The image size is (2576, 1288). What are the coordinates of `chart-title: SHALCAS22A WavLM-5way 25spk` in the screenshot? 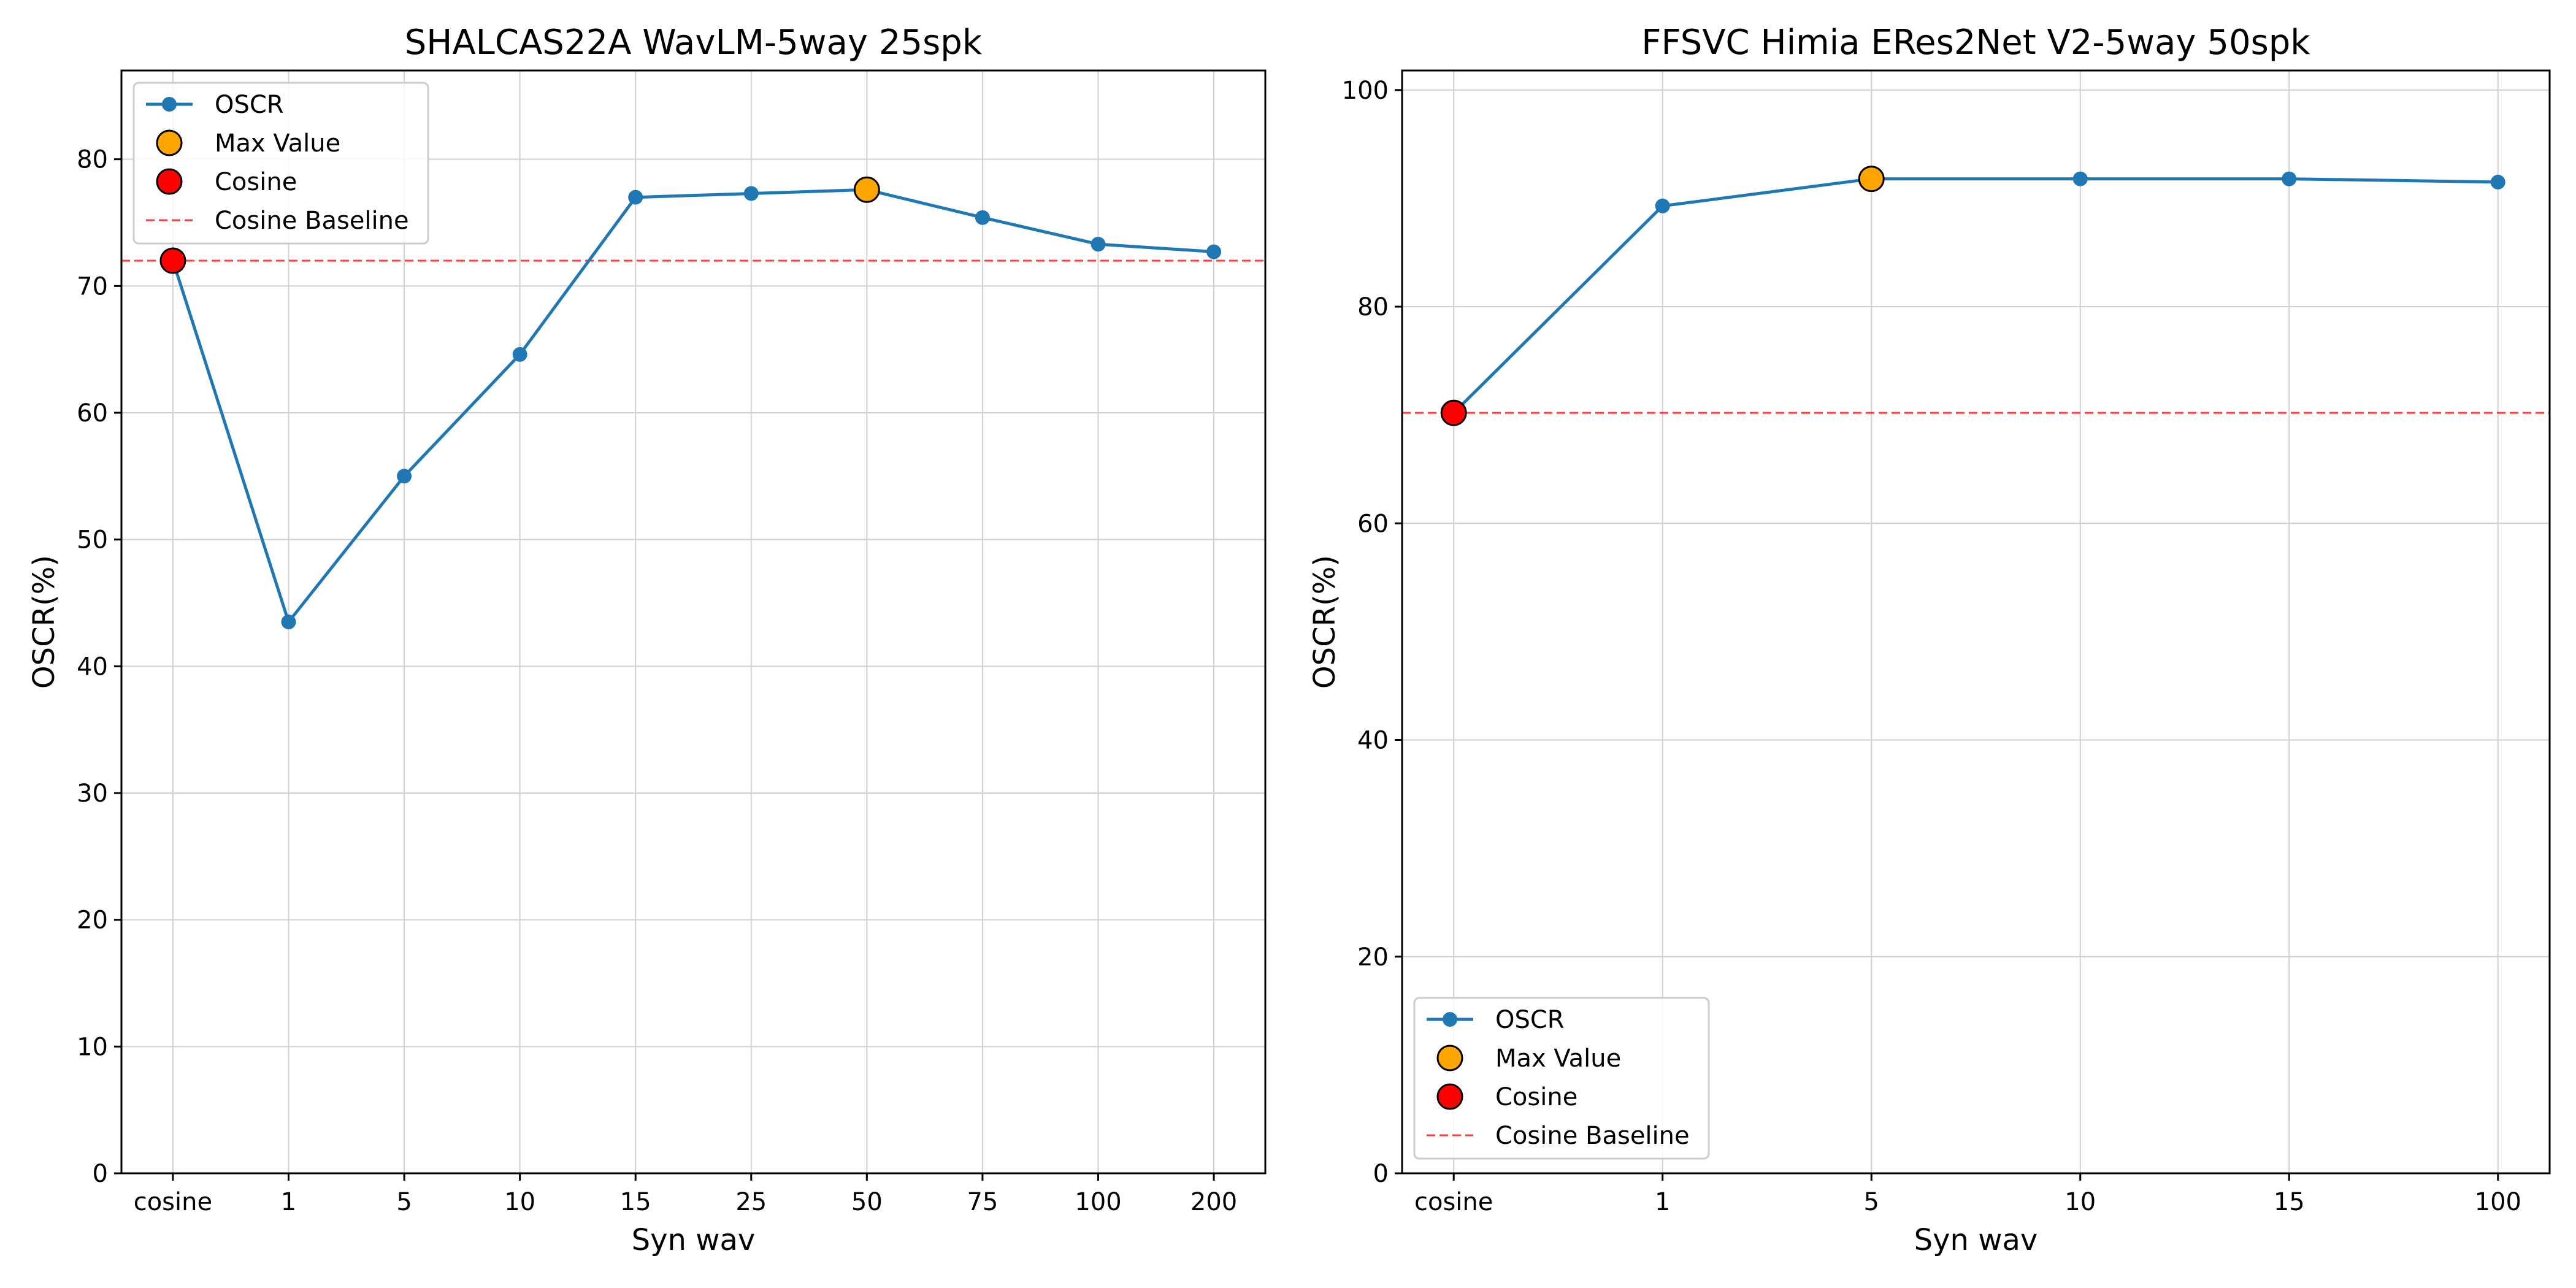 It's located at (694, 43).